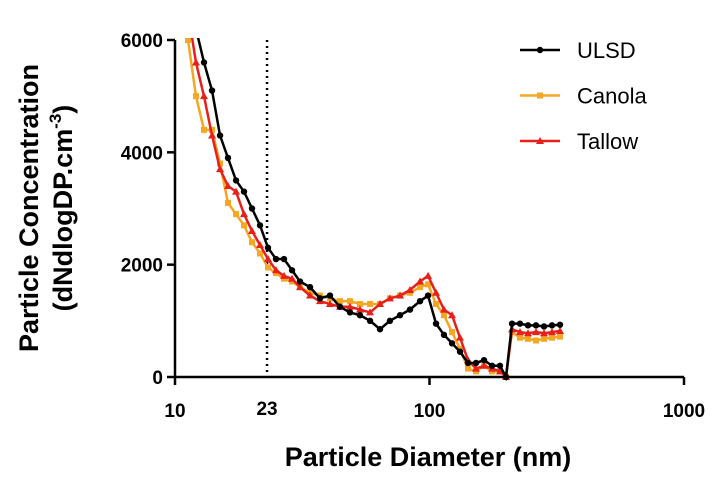 The image size is (728, 485). I want to click on legend-label: Tallow, so click(607, 141).